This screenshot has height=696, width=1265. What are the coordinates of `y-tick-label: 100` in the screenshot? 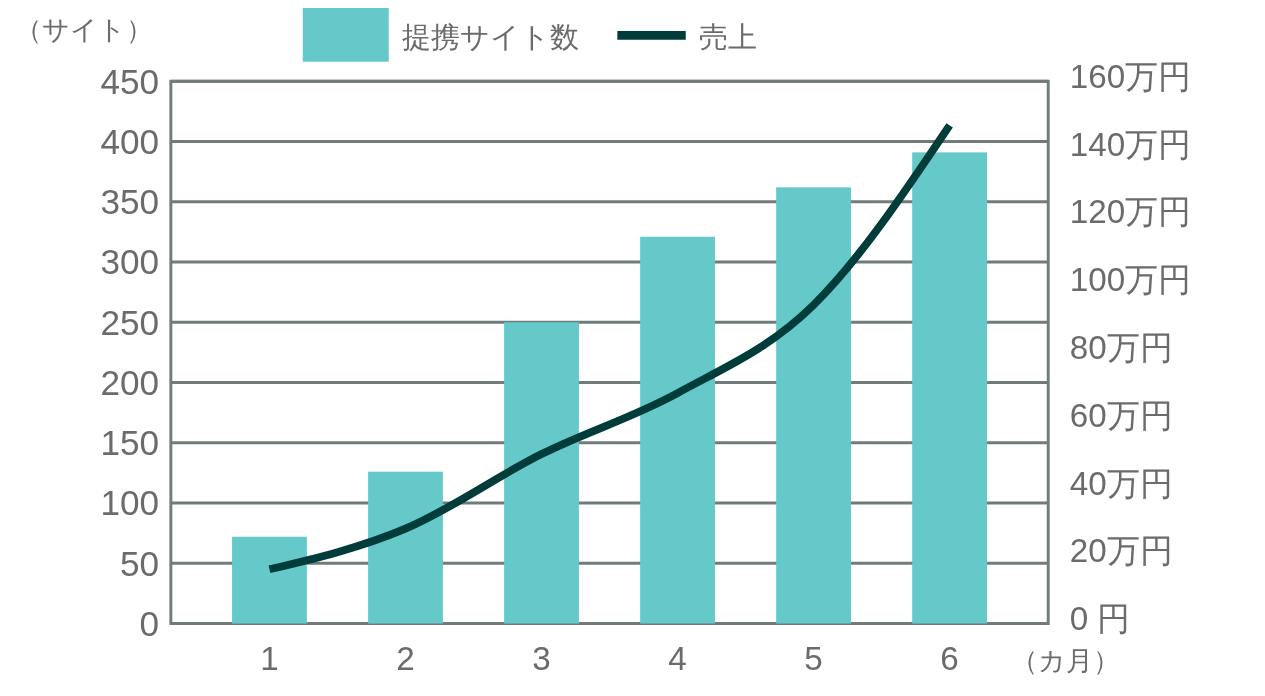 It's located at (130, 503).